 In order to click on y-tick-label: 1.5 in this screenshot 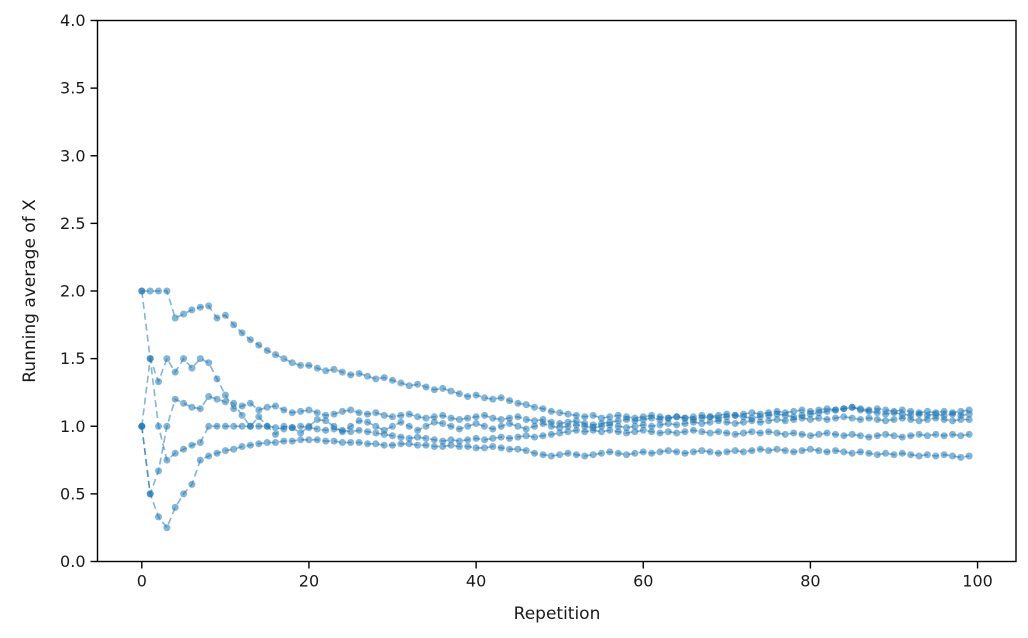, I will do `click(72, 358)`.